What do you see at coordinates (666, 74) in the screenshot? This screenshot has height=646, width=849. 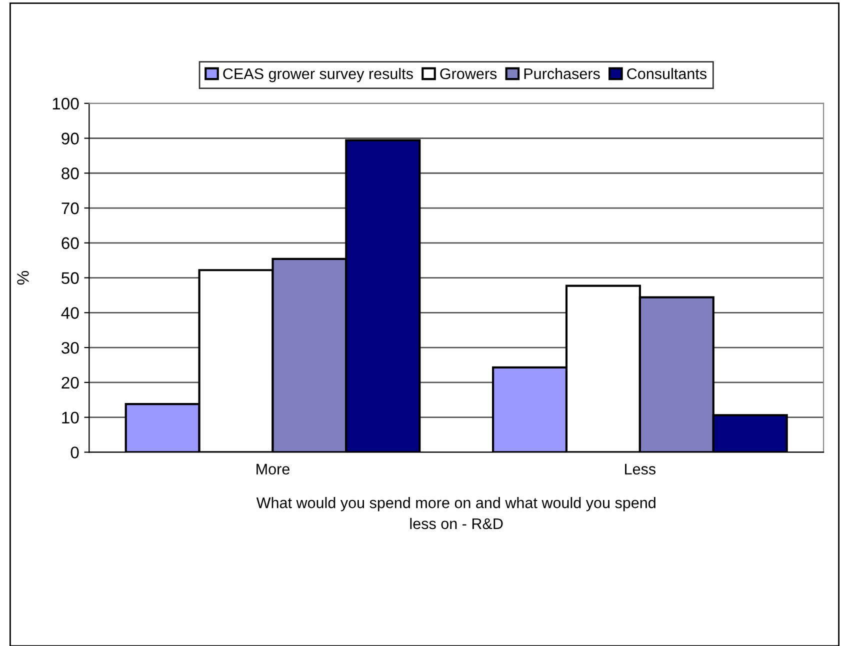 I see `legend-label: Consultants` at bounding box center [666, 74].